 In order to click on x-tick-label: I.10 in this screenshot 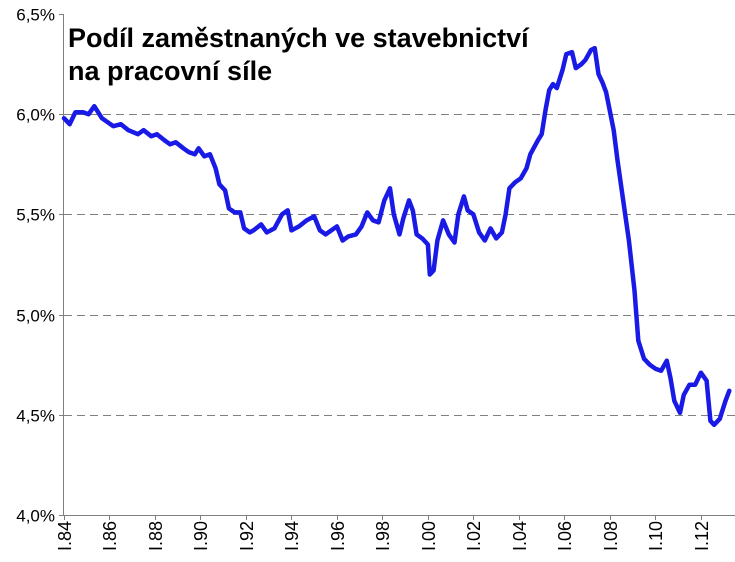, I will do `click(656, 536)`.